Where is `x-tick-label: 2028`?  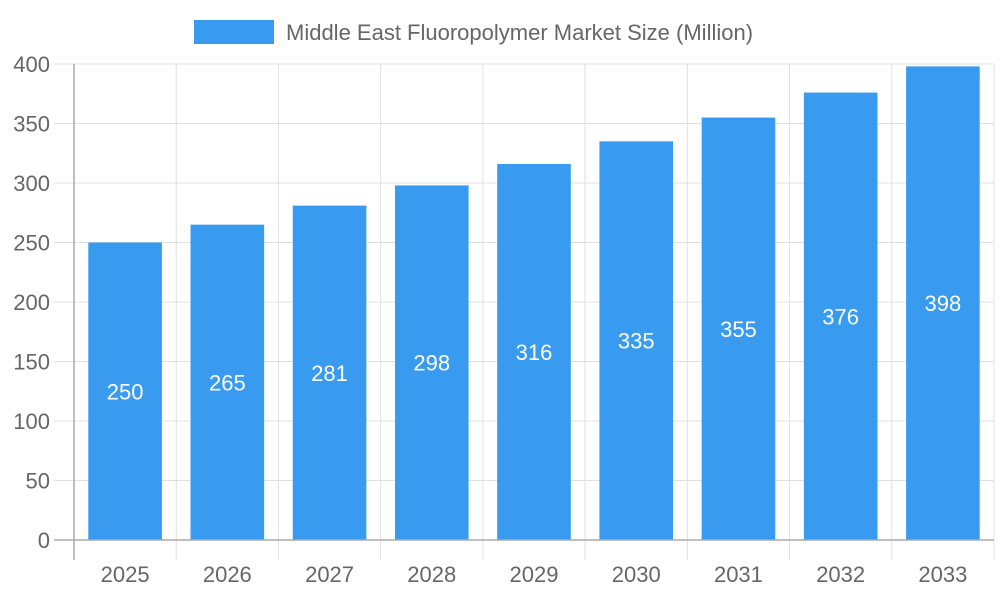
x-tick-label: 2028 is located at coordinates (431, 574).